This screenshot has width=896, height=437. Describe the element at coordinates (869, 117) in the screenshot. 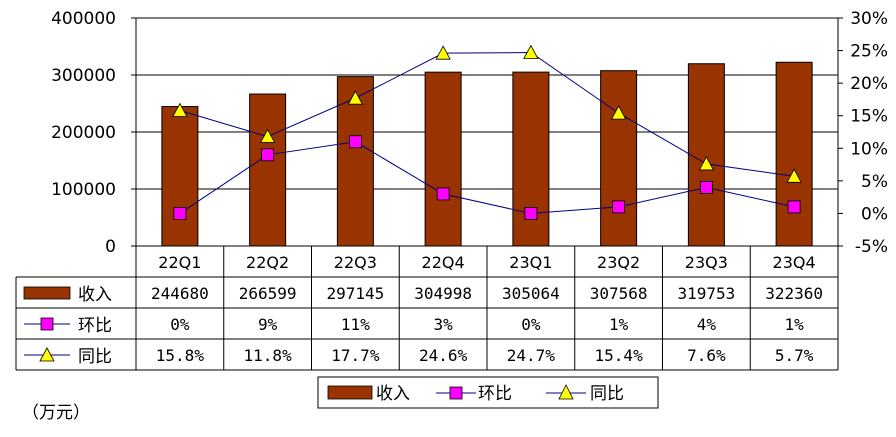

I see `y-right-tick-label: 15%` at that location.